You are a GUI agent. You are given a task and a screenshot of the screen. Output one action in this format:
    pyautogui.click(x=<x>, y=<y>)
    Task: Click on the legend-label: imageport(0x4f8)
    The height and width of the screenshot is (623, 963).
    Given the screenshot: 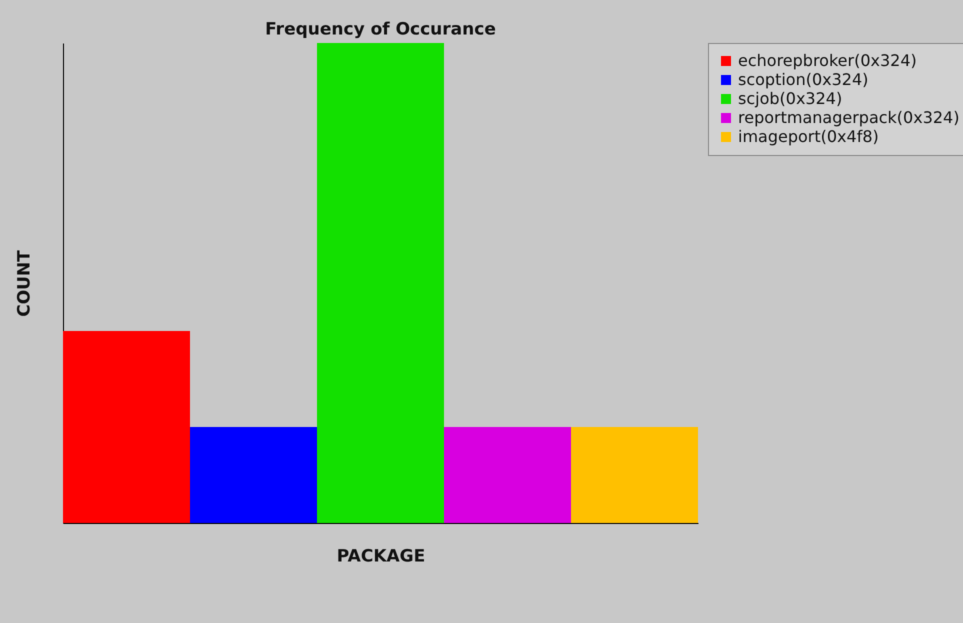 What is the action you would take?
    pyautogui.click(x=808, y=136)
    